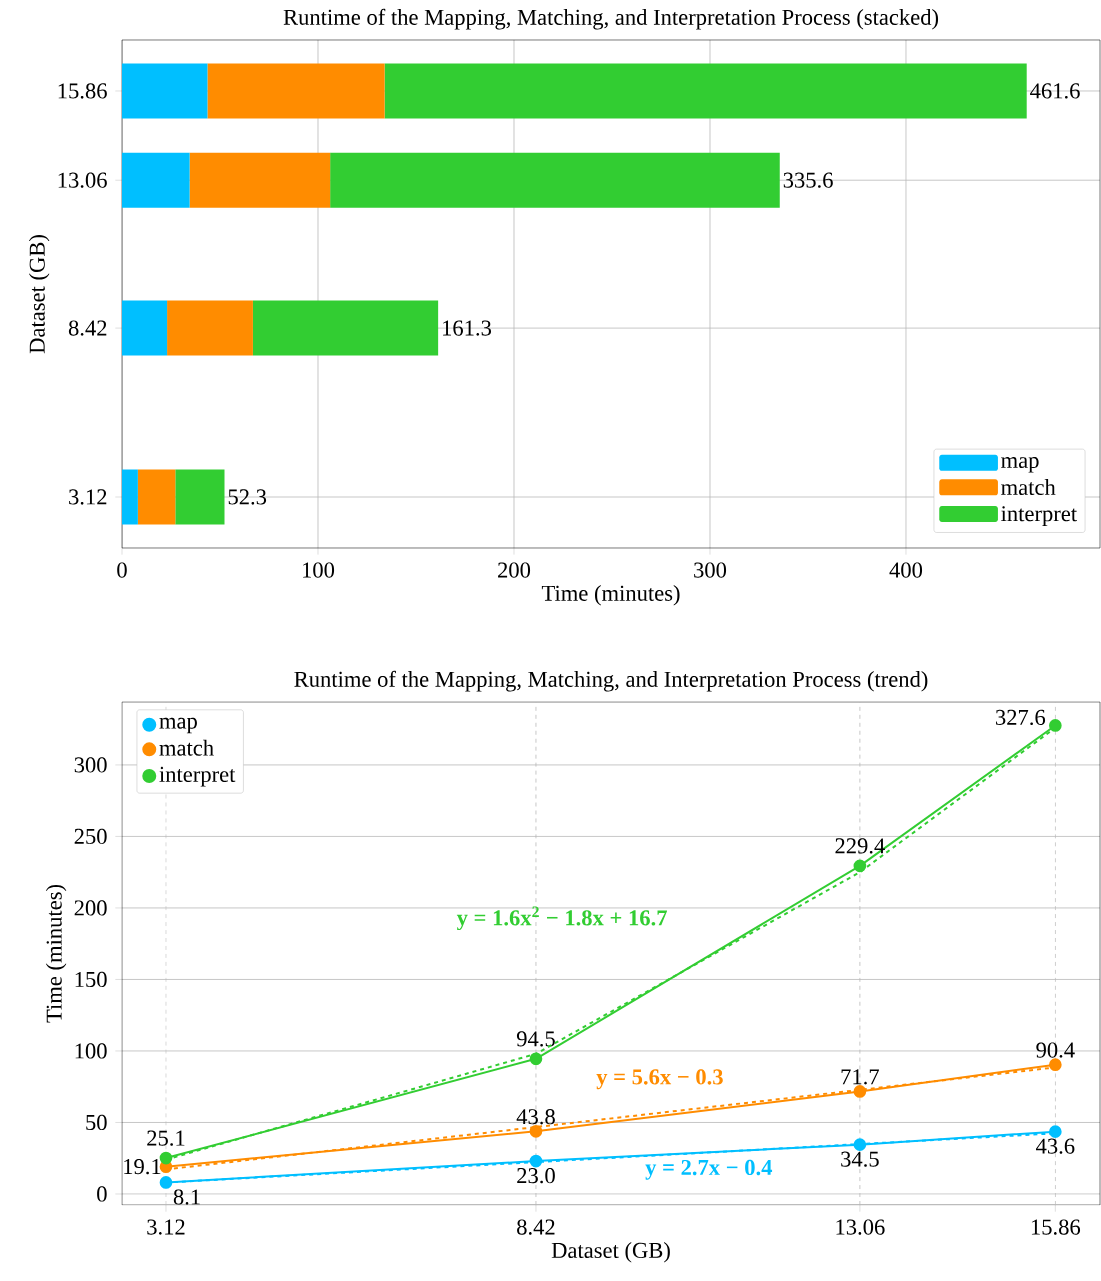 The height and width of the screenshot is (1281, 1101). Describe the element at coordinates (102, 1194) in the screenshot. I see `y-tick-label: 0` at that location.